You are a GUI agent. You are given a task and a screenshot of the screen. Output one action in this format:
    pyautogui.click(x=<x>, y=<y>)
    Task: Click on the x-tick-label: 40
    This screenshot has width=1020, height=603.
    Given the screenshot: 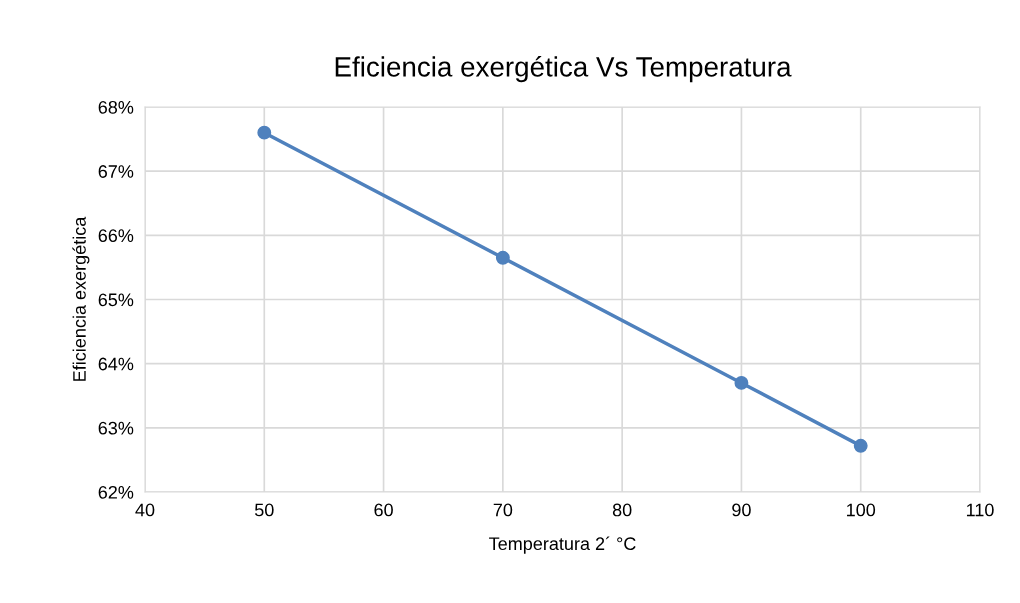 What is the action you would take?
    pyautogui.click(x=145, y=510)
    